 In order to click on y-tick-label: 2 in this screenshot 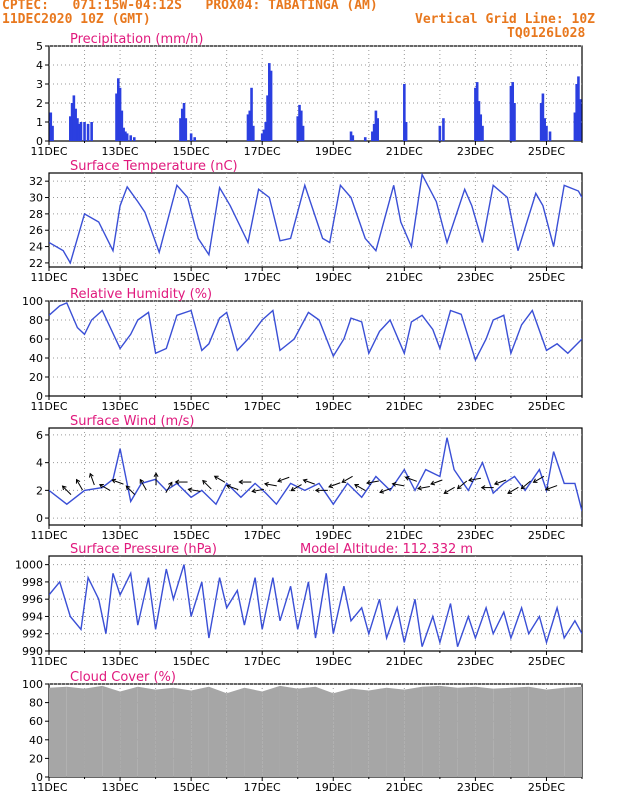, I will do `click(39, 103)`.